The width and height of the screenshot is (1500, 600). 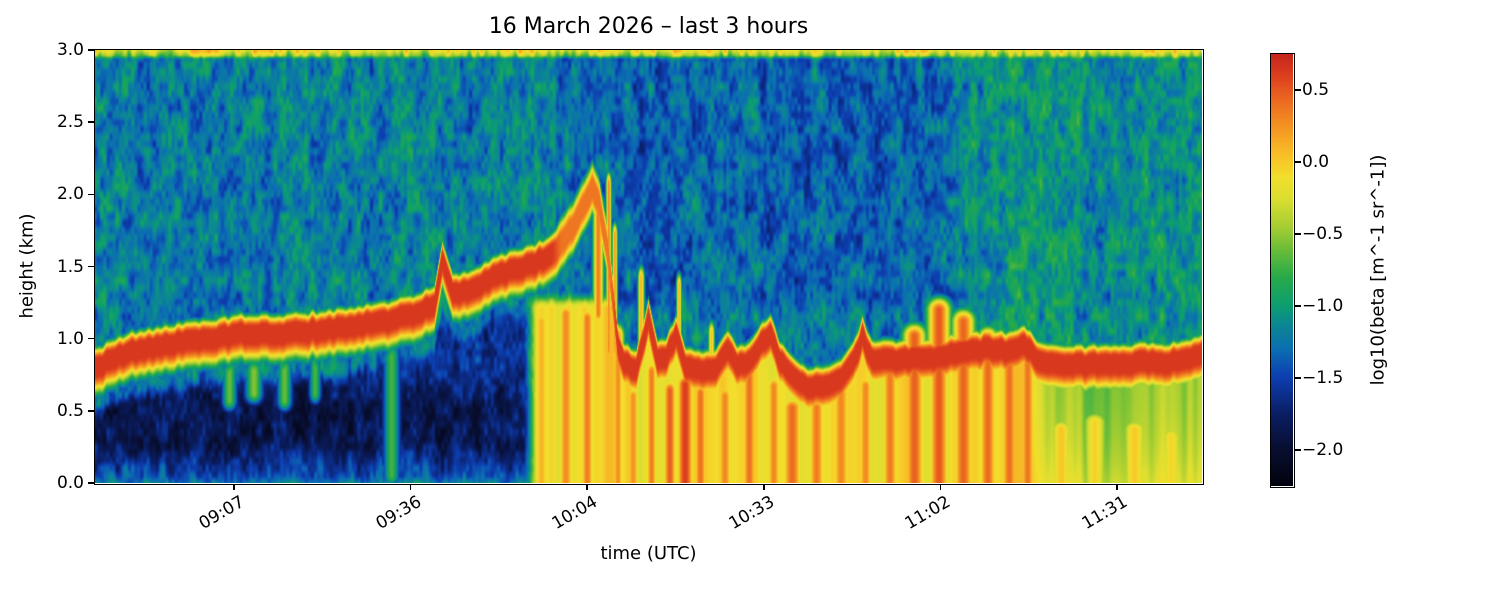 What do you see at coordinates (70, 50) in the screenshot?
I see `y-tick-label: 3.0` at bounding box center [70, 50].